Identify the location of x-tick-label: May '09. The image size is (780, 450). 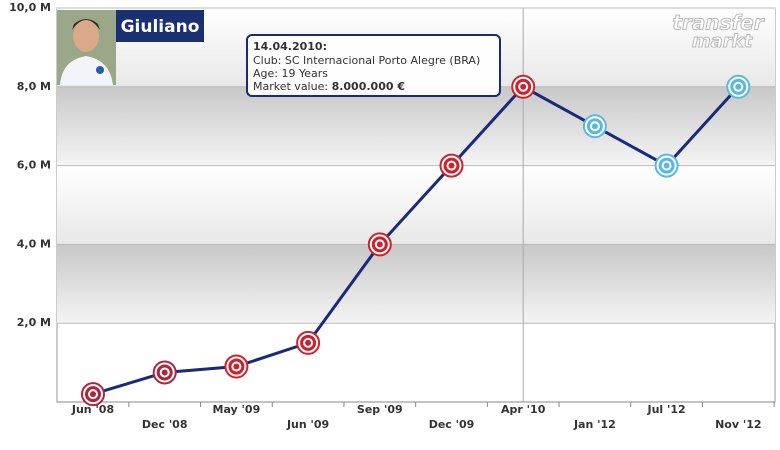
(237, 409).